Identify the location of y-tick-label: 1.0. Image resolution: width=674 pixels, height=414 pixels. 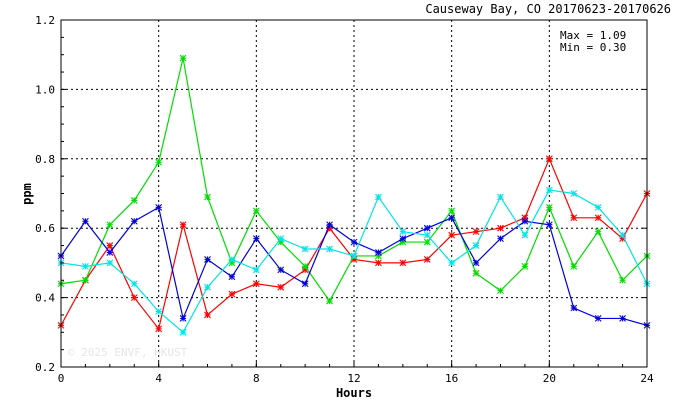
(45, 89).